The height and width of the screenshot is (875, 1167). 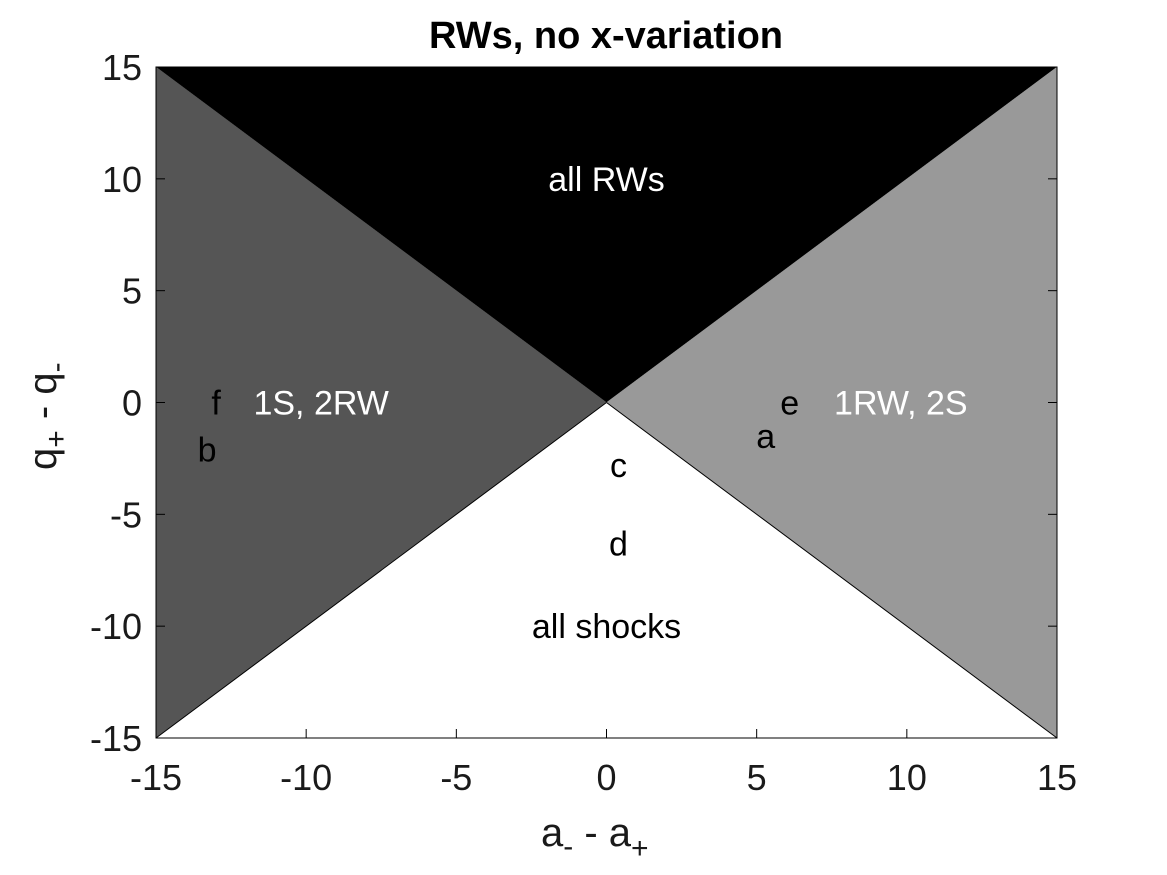 What do you see at coordinates (132, 403) in the screenshot?
I see `y-tick-label: 0` at bounding box center [132, 403].